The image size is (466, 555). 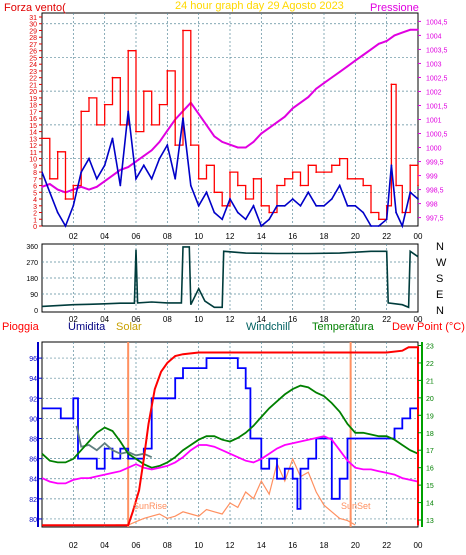 What do you see at coordinates (428, 327) in the screenshot?
I see `legend-dewpoint: Dew Point (°C)` at bounding box center [428, 327].